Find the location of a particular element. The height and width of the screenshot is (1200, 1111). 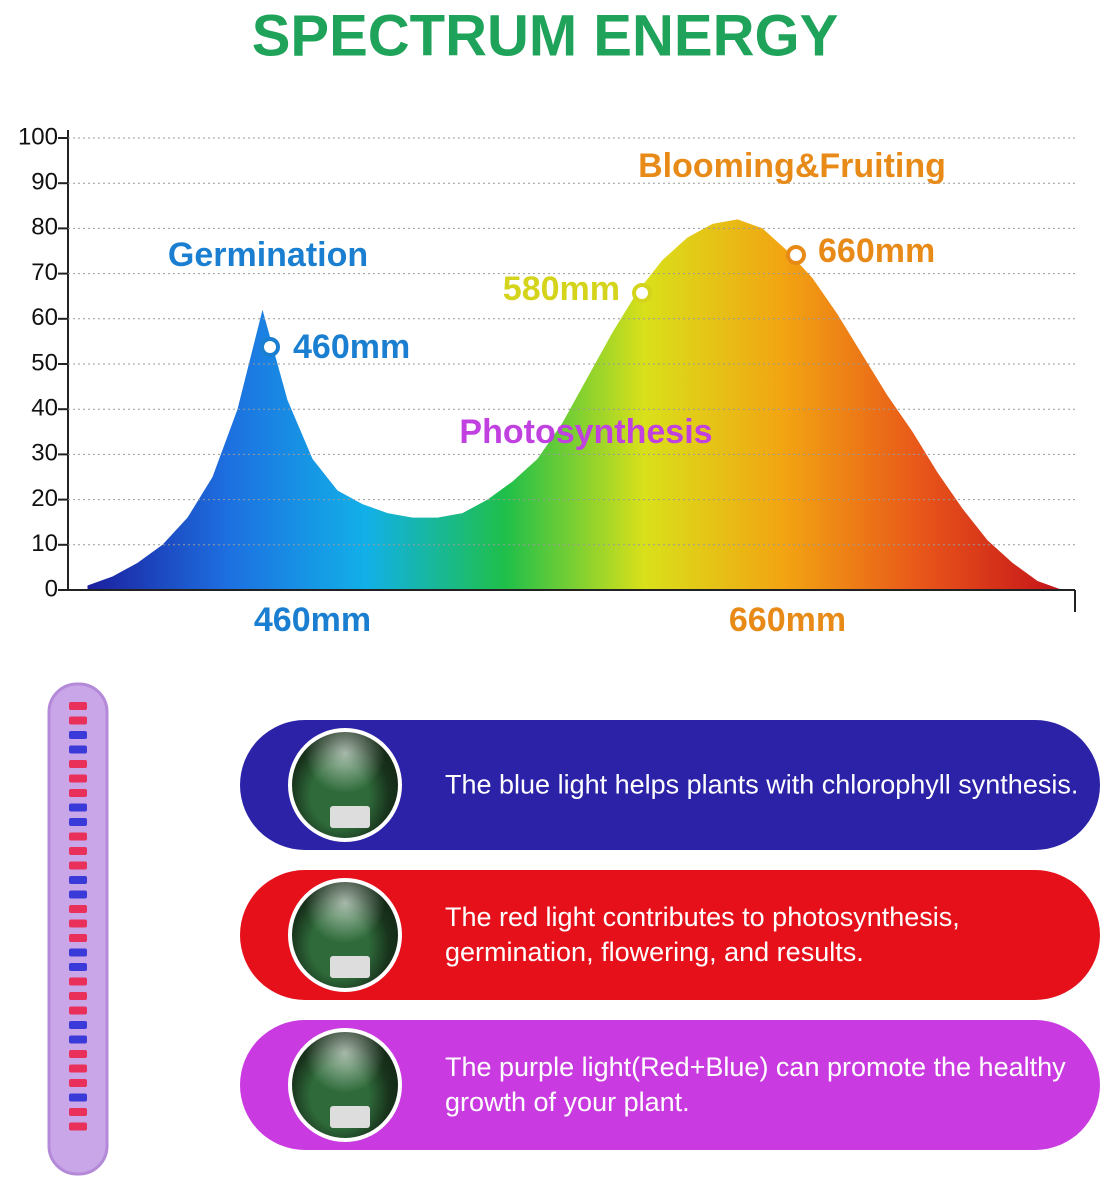

y-tick-label: 90 is located at coordinates (44, 182).